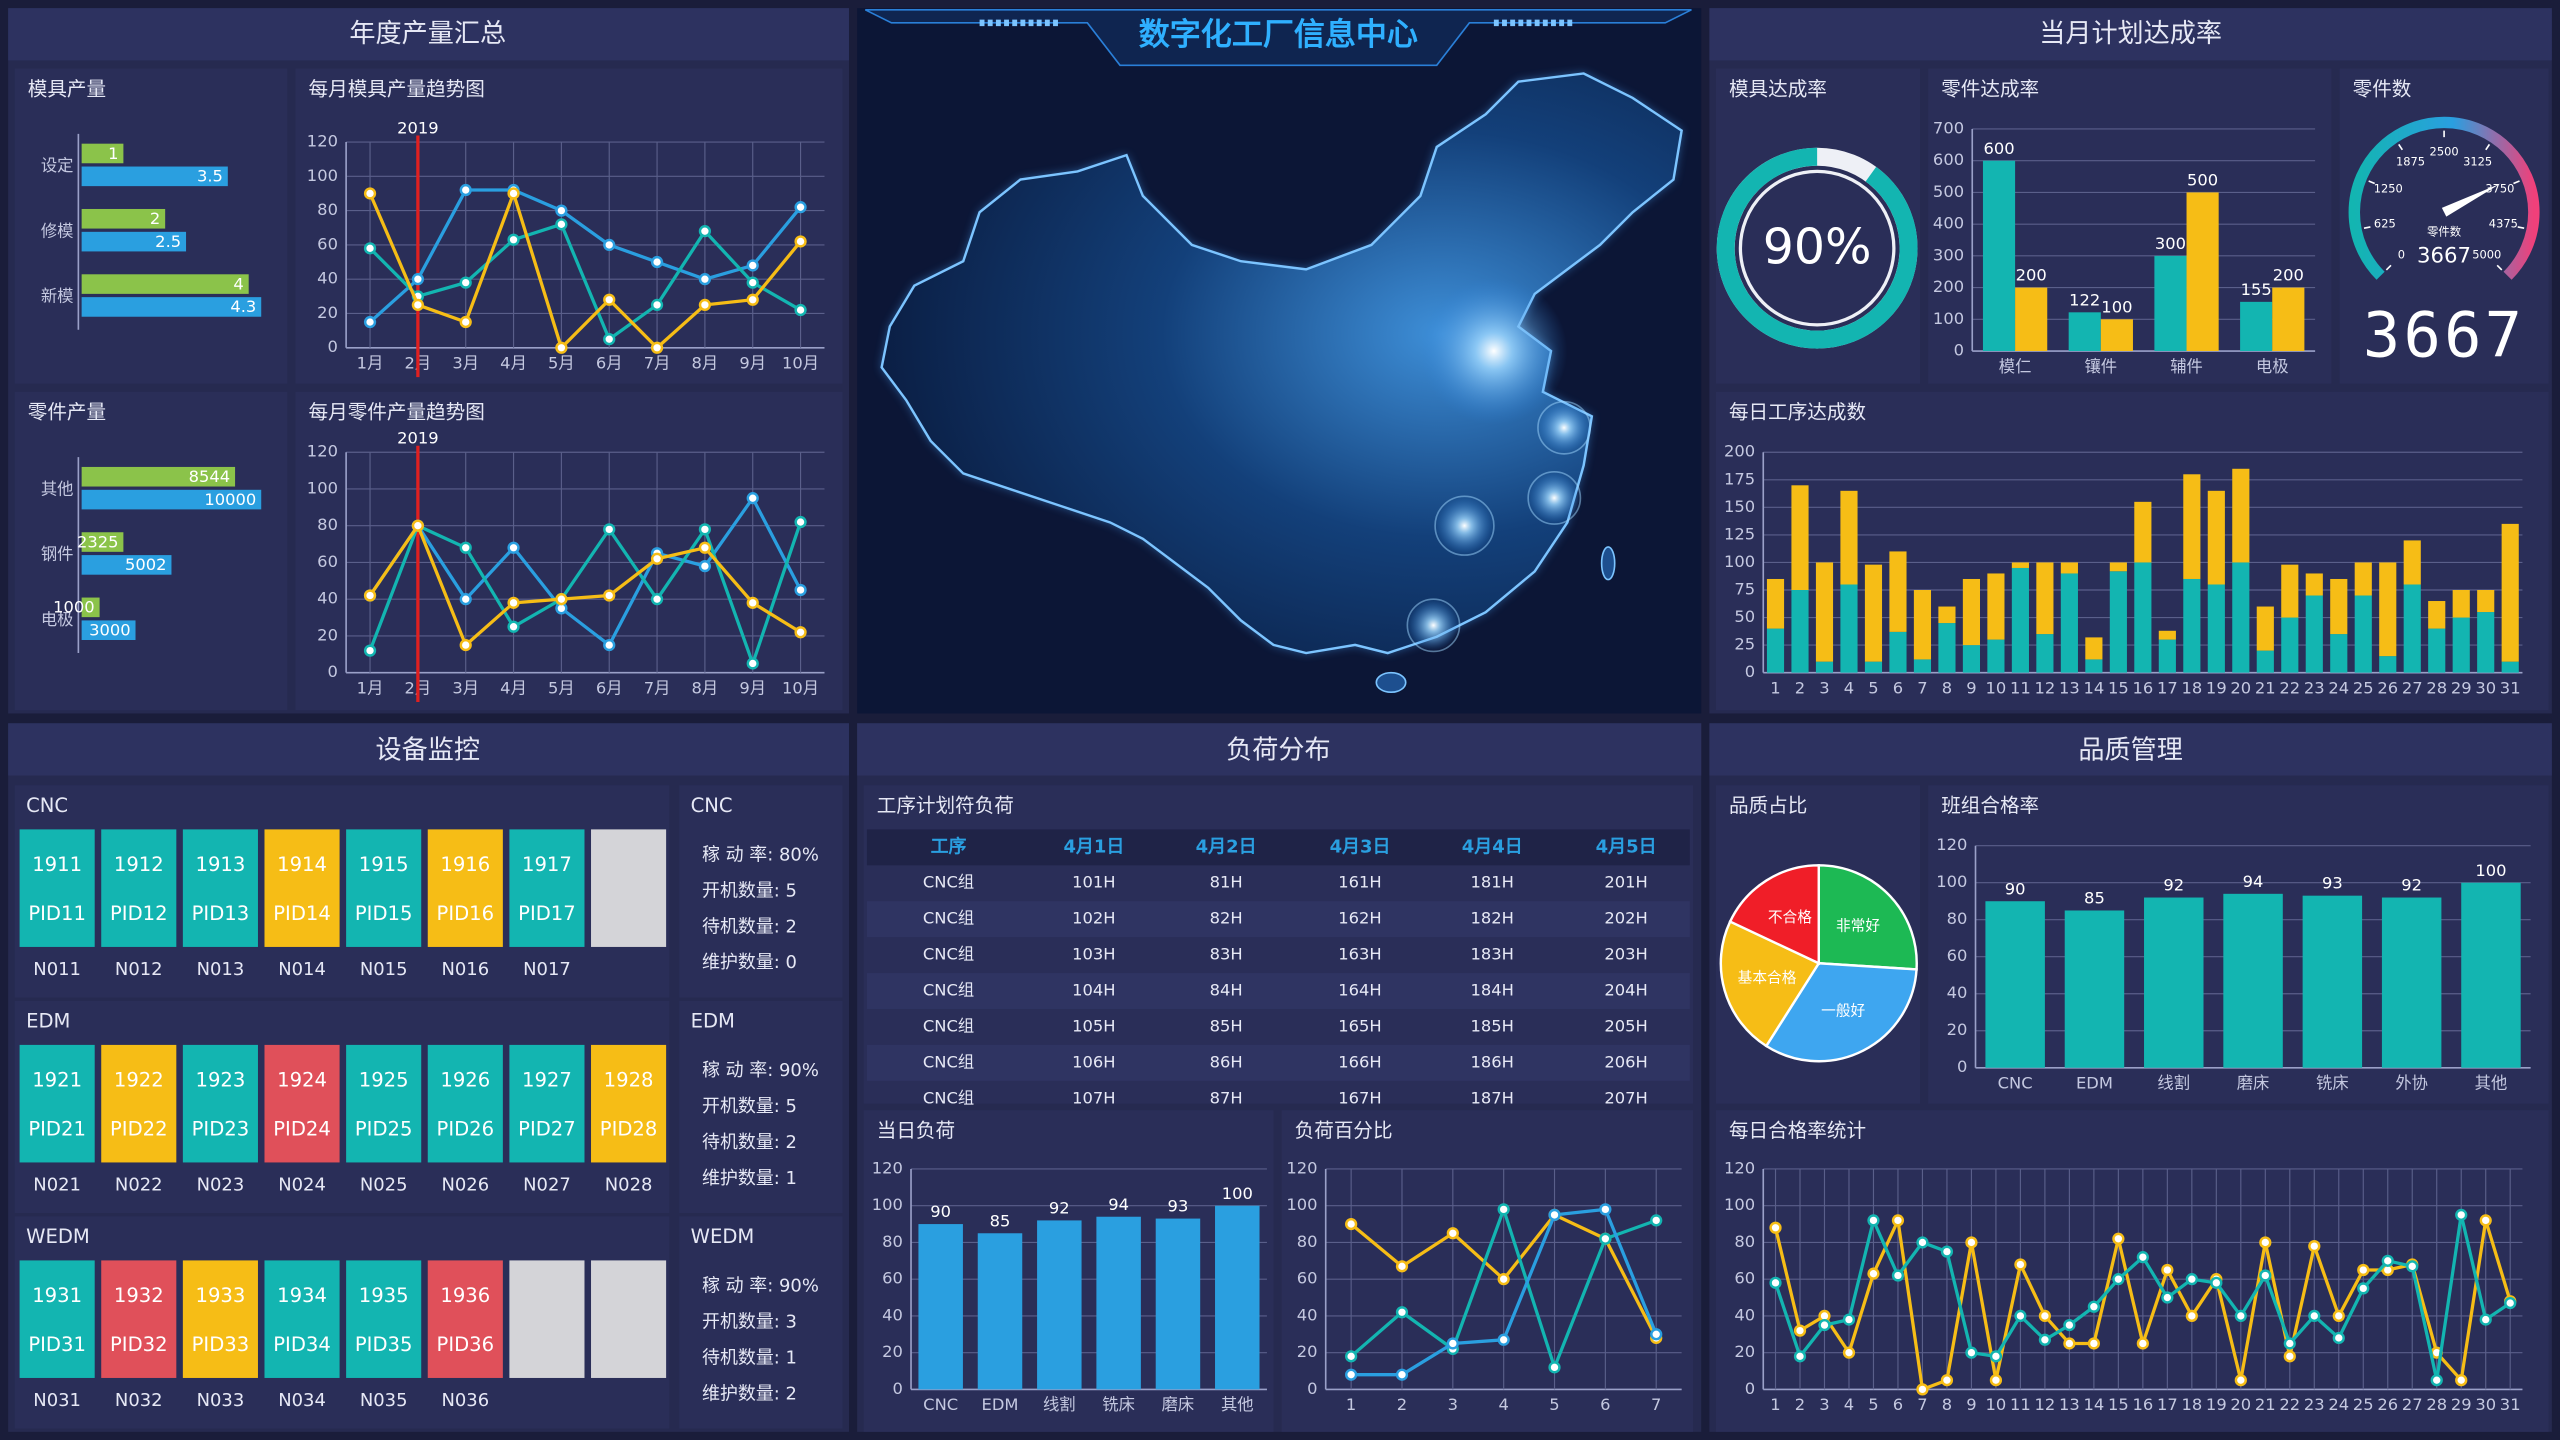  I want to click on y-tick-label: 60, so click(1744, 1278).